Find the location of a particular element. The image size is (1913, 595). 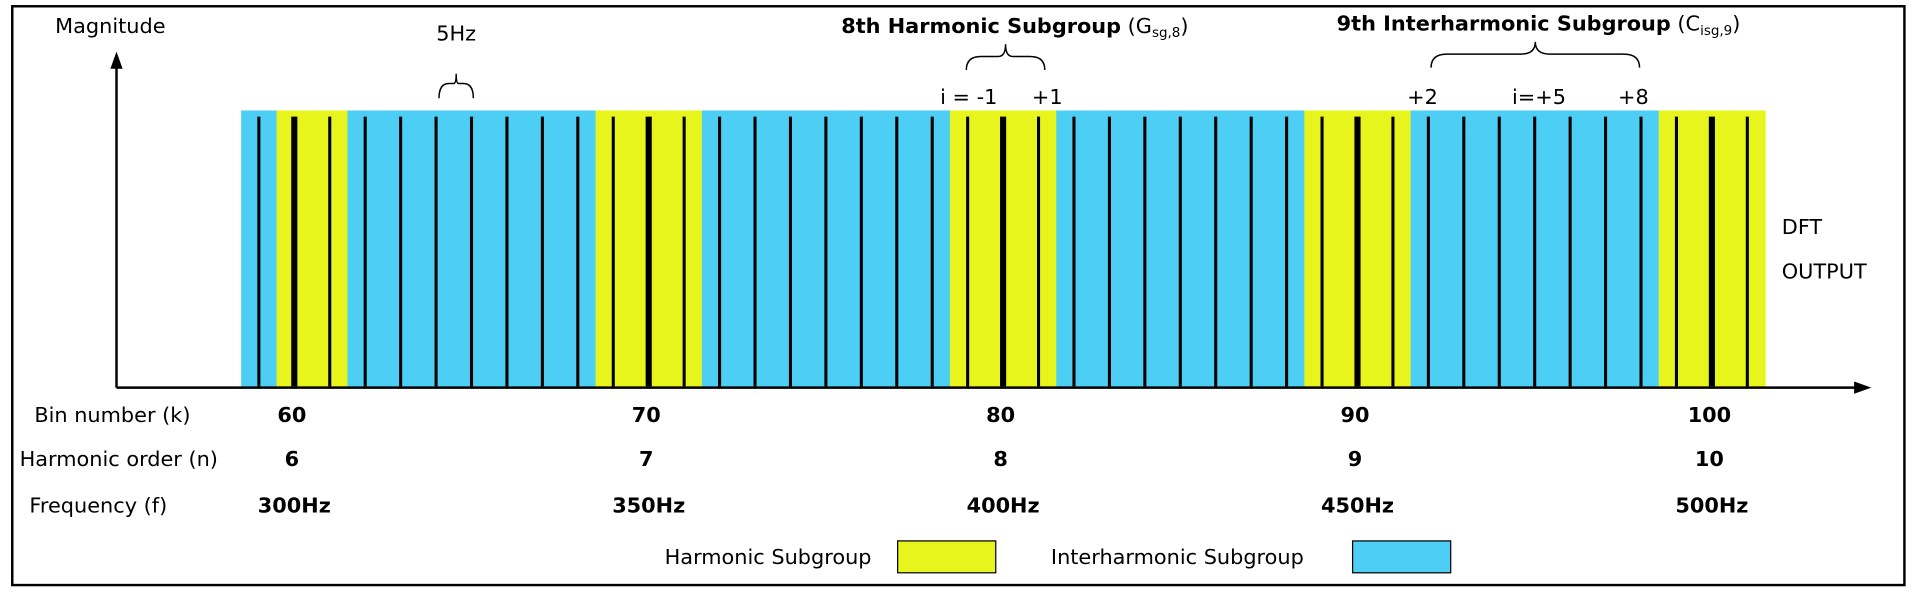

y-label: Magnitude is located at coordinates (110, 26).